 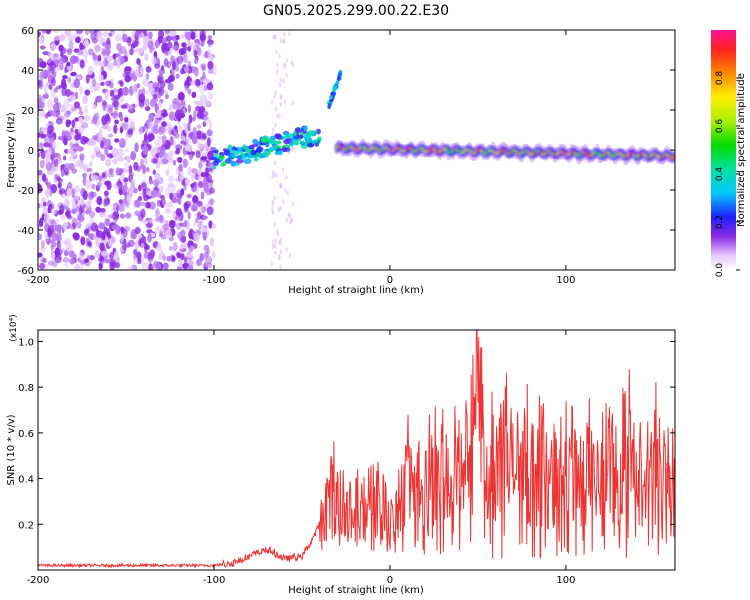 I want to click on colorbar-tick-label: 0.2, so click(x=720, y=222).